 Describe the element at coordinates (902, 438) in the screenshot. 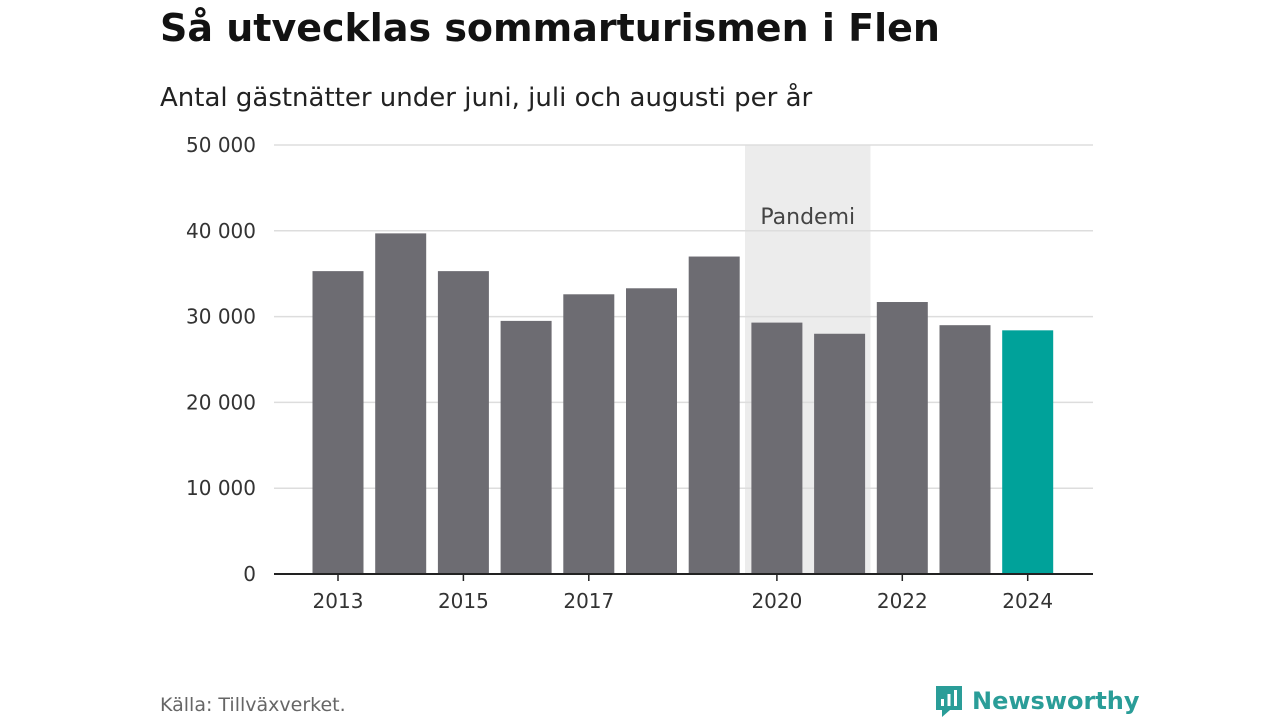

I see `bar-2022` at that location.